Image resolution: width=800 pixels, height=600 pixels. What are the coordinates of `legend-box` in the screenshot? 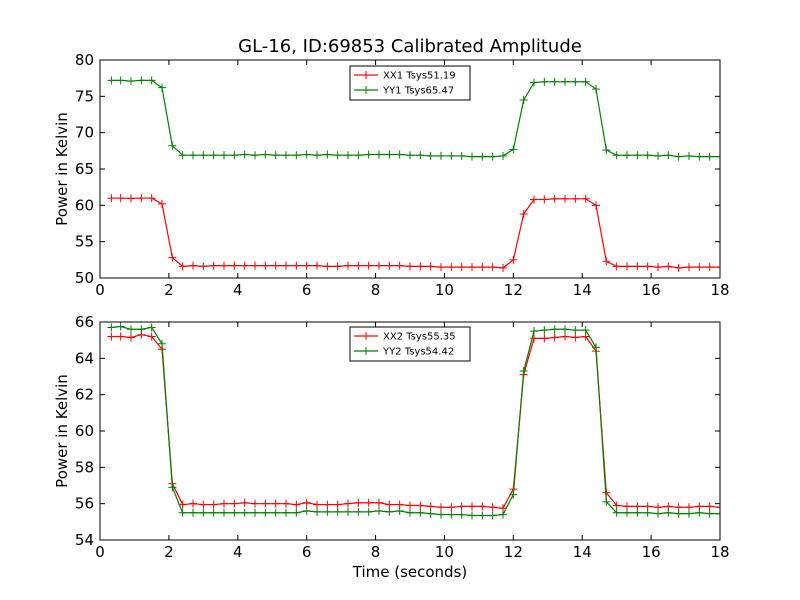 It's located at (410, 83).